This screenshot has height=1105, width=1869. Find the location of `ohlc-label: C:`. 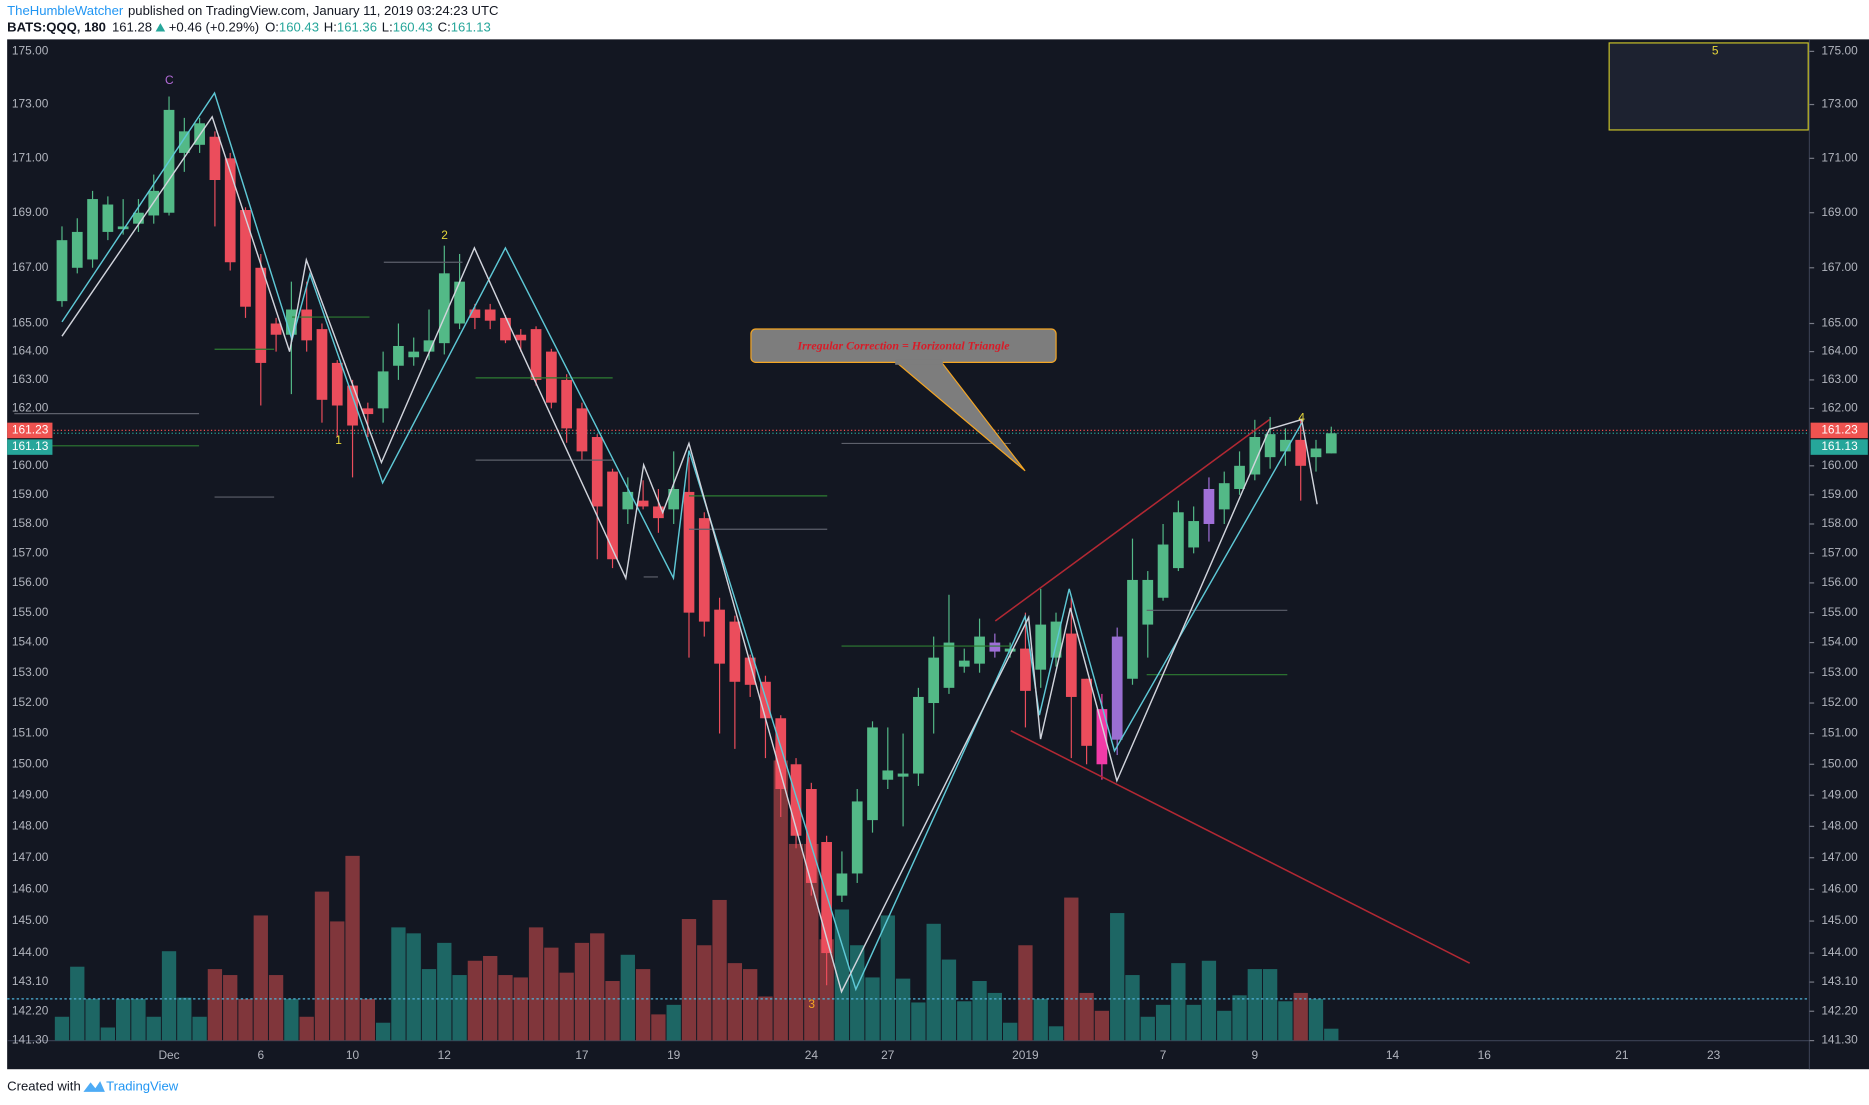

ohlc-label: C: is located at coordinates (444, 27).